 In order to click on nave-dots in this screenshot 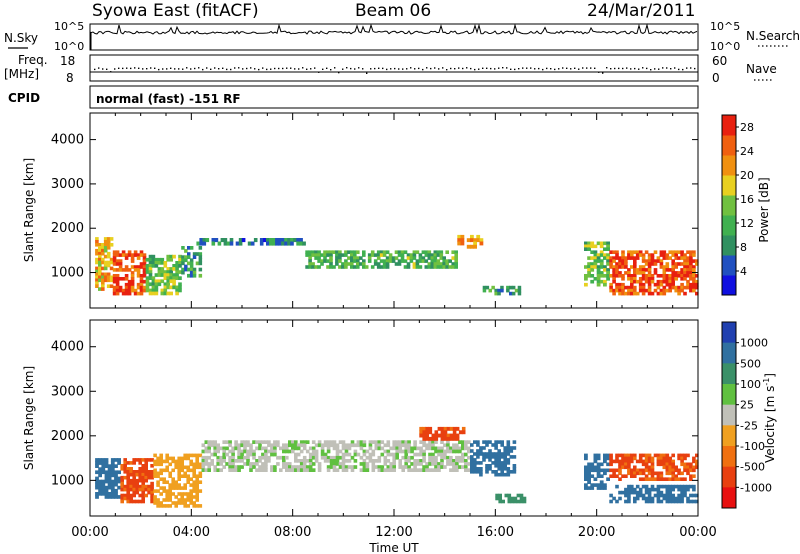, I will do `click(395, 70)`.